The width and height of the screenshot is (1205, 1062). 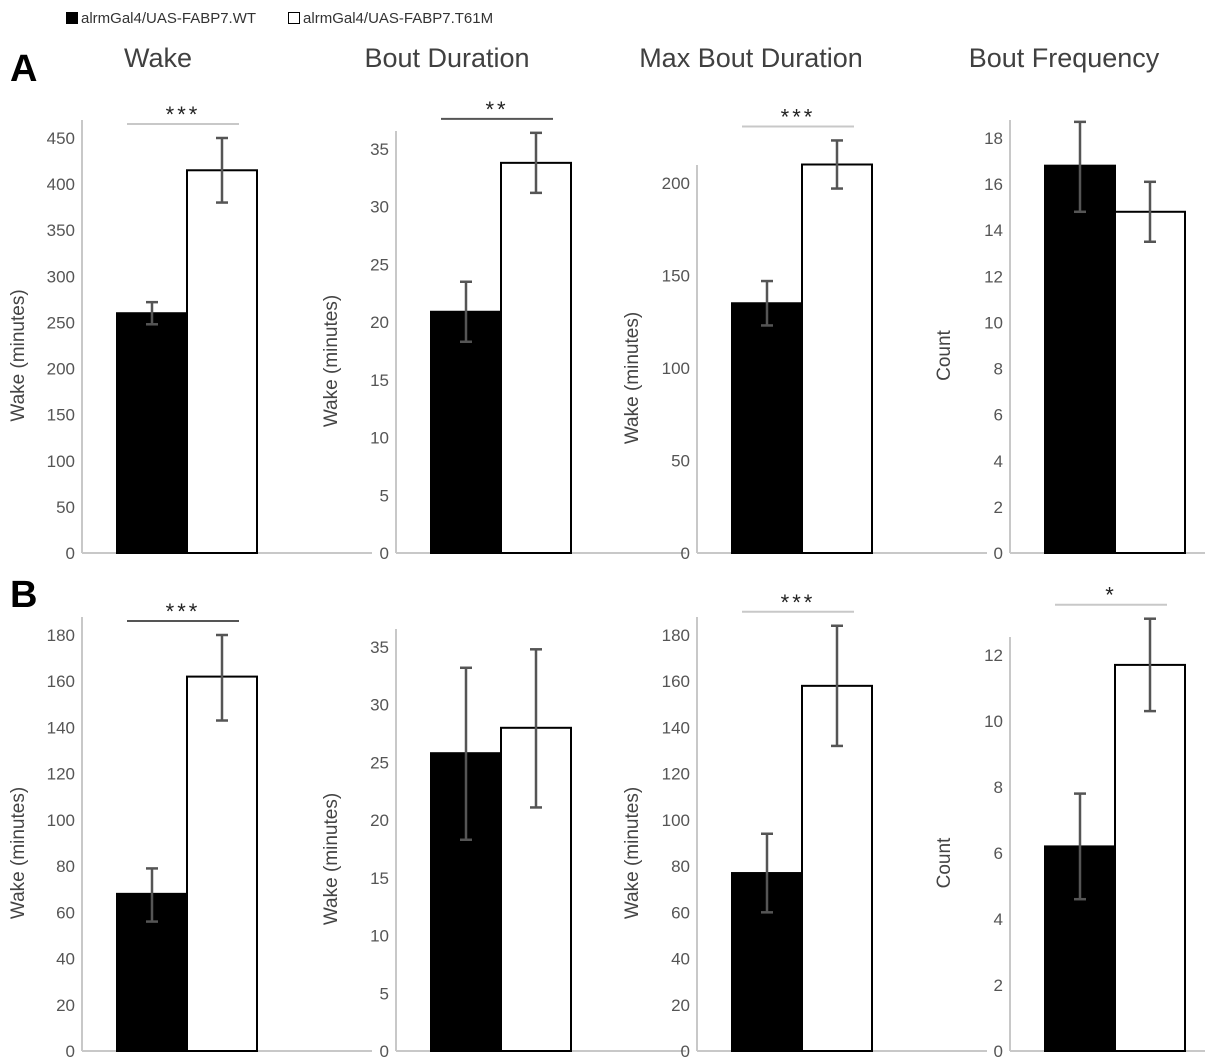 I want to click on y-tick-label: 400, so click(x=61, y=184).